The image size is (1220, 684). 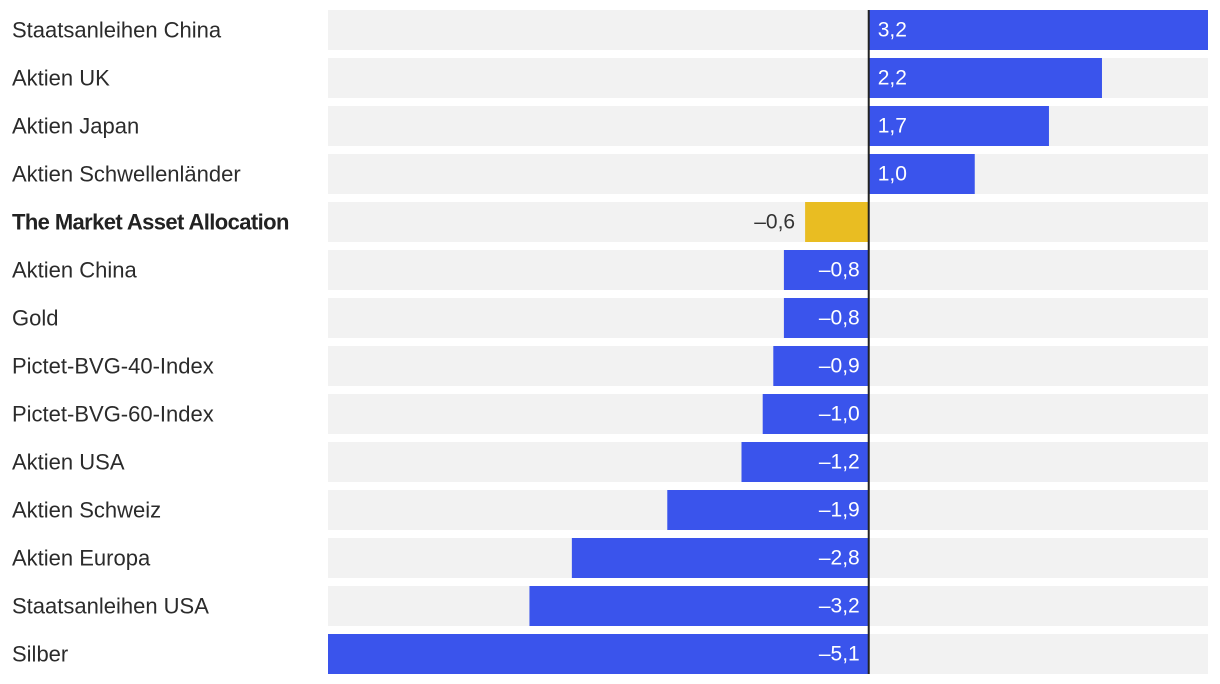 What do you see at coordinates (113, 414) in the screenshot?
I see `category-label: Pictet-BVG-60-Index` at bounding box center [113, 414].